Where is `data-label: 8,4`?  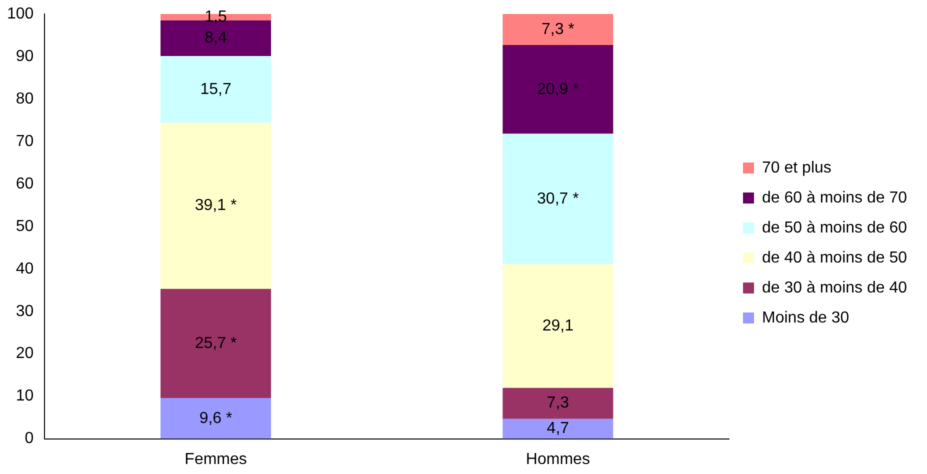 data-label: 8,4 is located at coordinates (215, 38).